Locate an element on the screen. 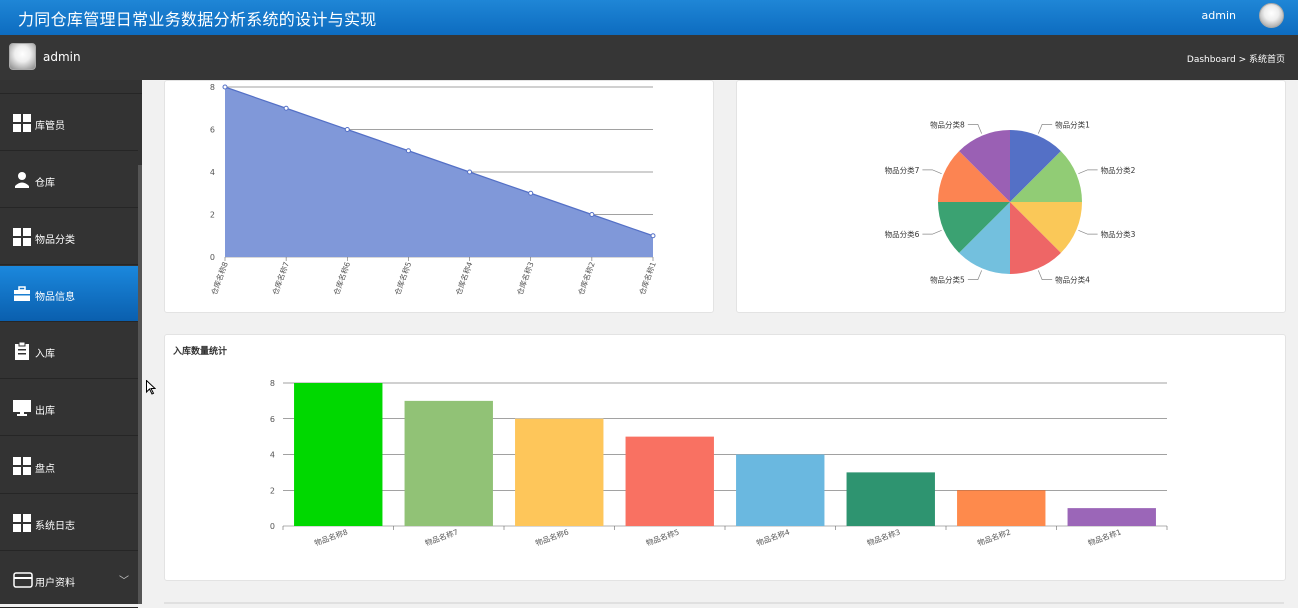  sidebar-scrollbar is located at coordinates (140, 384).